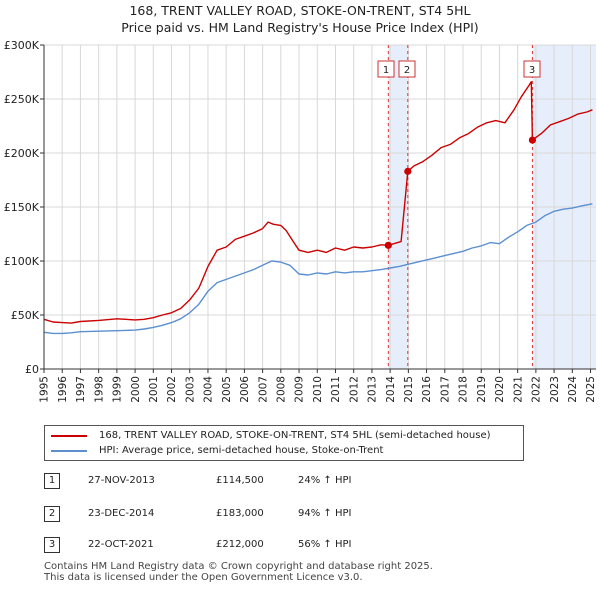  Describe the element at coordinates (282, 389) in the screenshot. I see `x-tick-label: 2008` at that location.